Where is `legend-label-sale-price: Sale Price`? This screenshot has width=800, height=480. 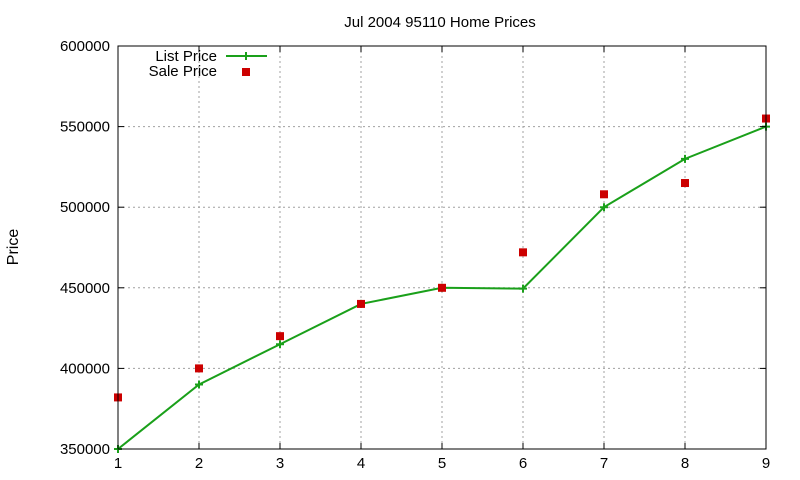 legend-label-sale-price: Sale Price is located at coordinates (183, 71).